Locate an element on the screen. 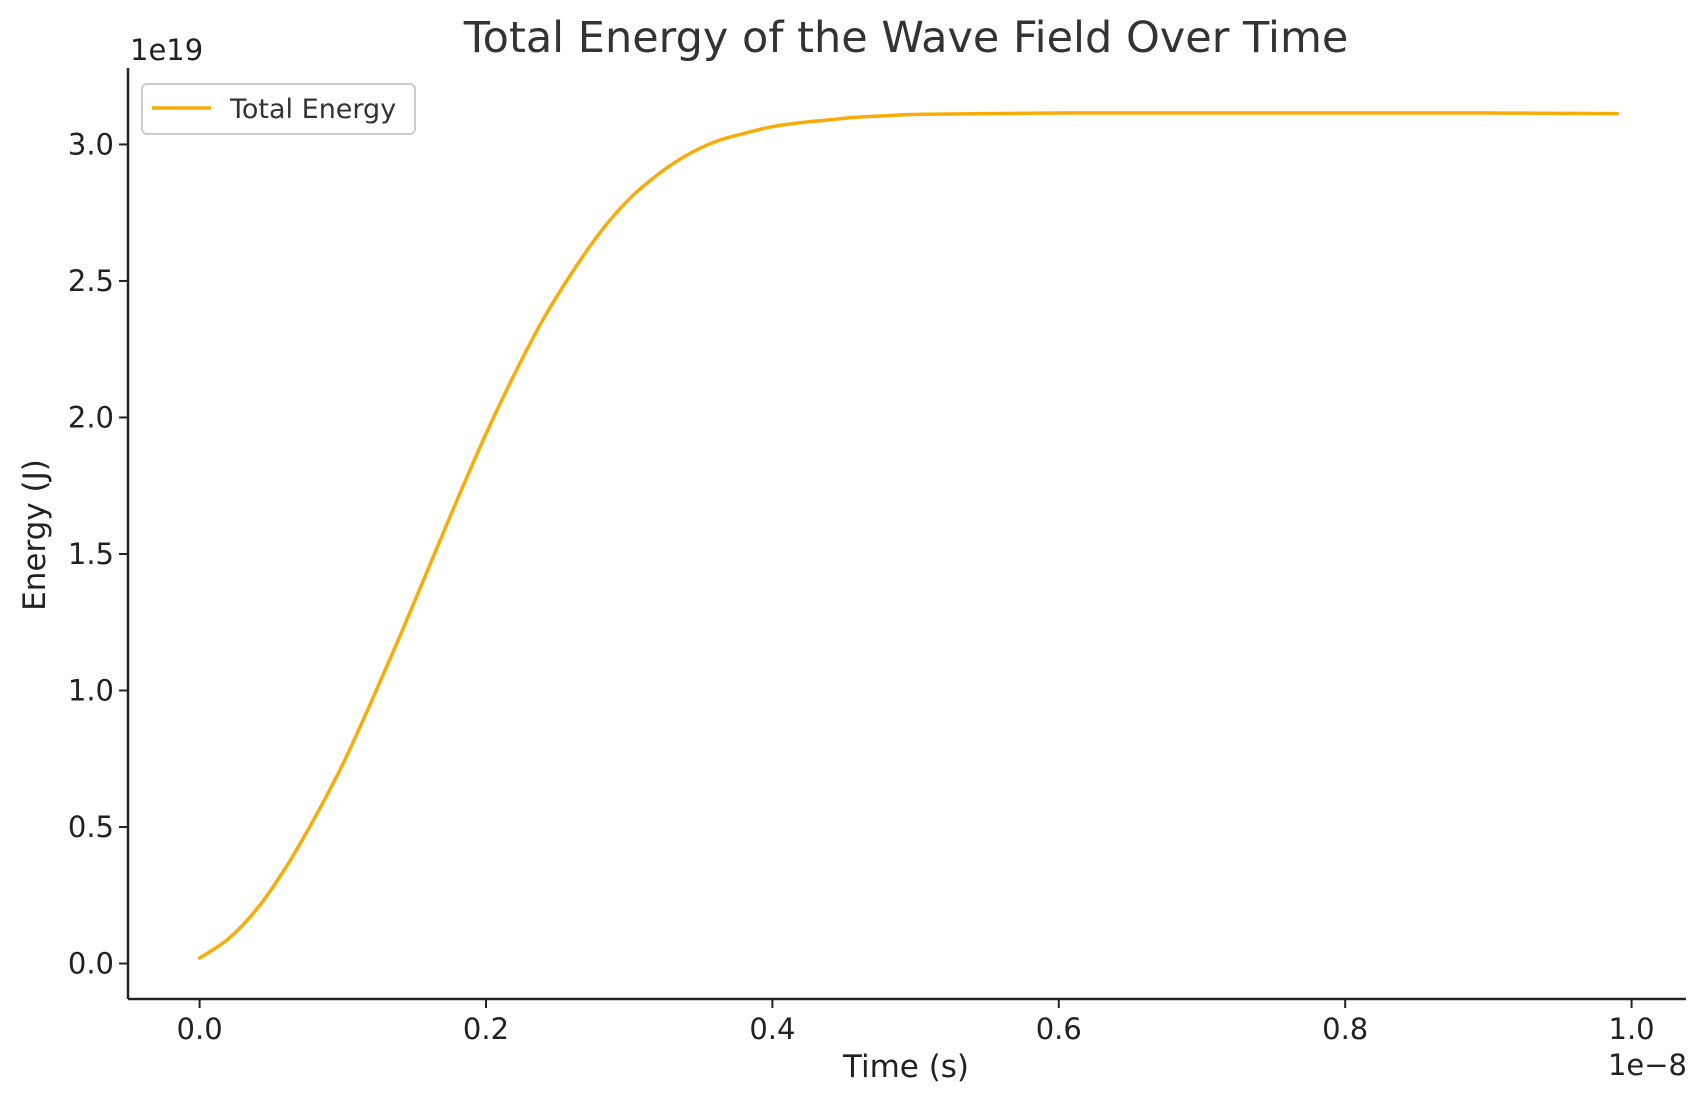 Image resolution: width=1697 pixels, height=1105 pixels. legend-frame is located at coordinates (278, 109).